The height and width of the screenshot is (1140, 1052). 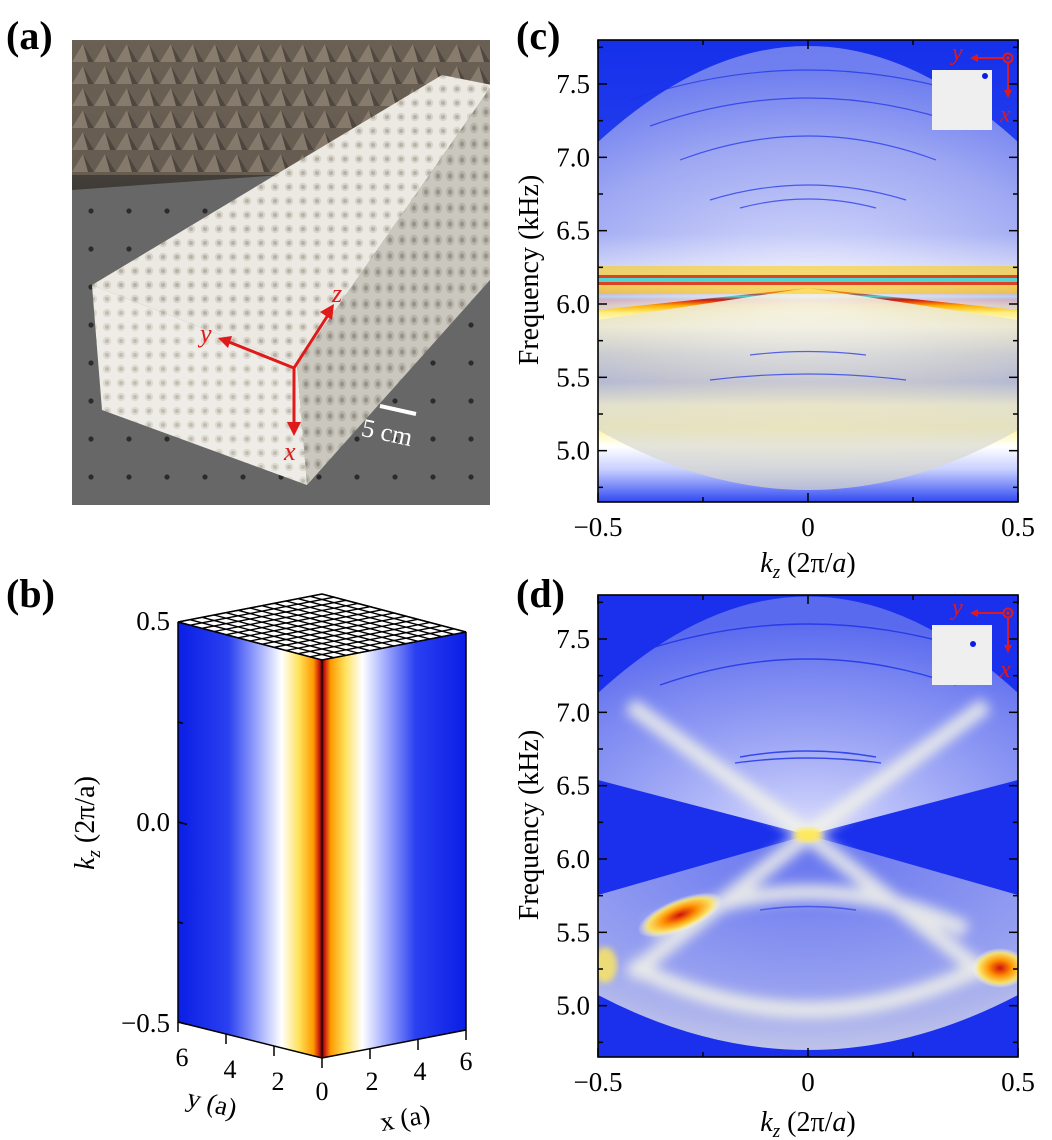 What do you see at coordinates (807, 1123) in the screenshot?
I see `d-xlabel: kz (2π/a)` at bounding box center [807, 1123].